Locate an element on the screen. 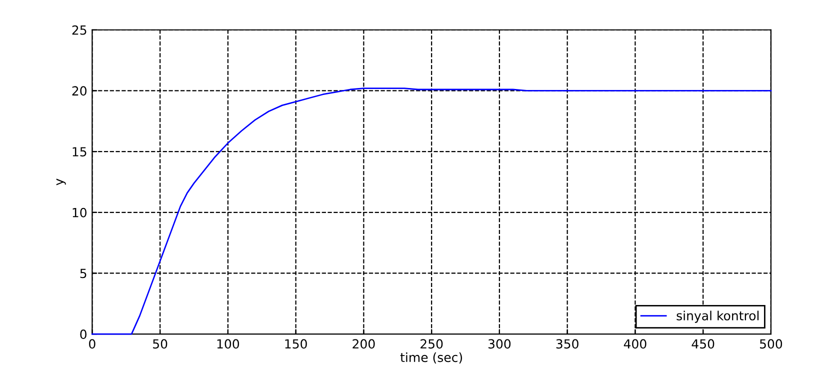 This screenshot has height=388, width=838. legend-label: sinyal kontrol is located at coordinates (717, 316).